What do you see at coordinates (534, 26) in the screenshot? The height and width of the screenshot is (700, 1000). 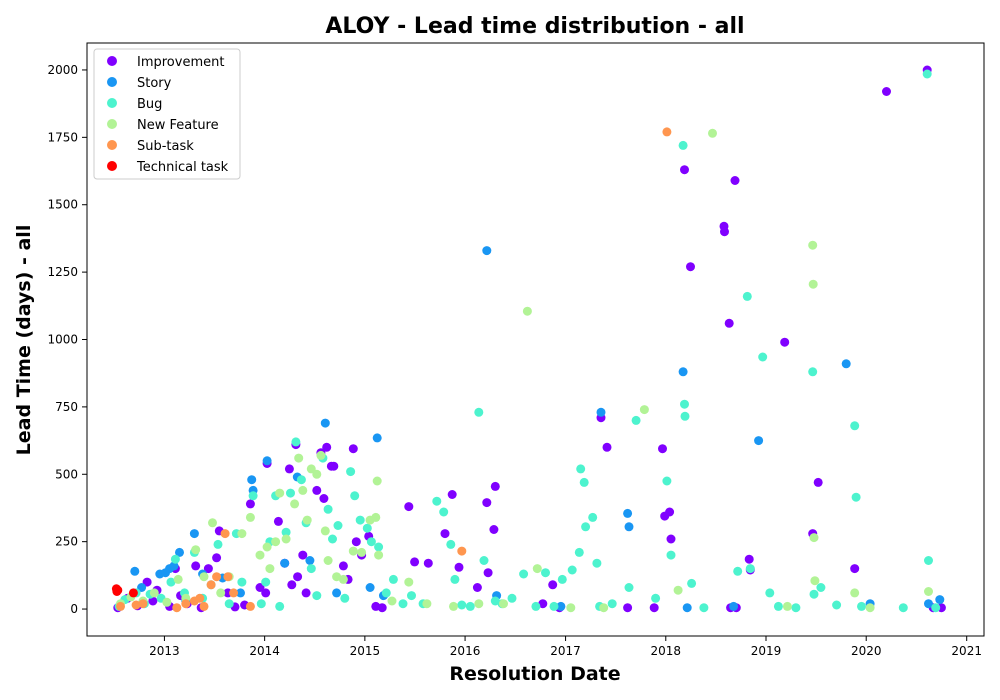 I see `chart-title: ALOY - Lead time distribution - all` at bounding box center [534, 26].